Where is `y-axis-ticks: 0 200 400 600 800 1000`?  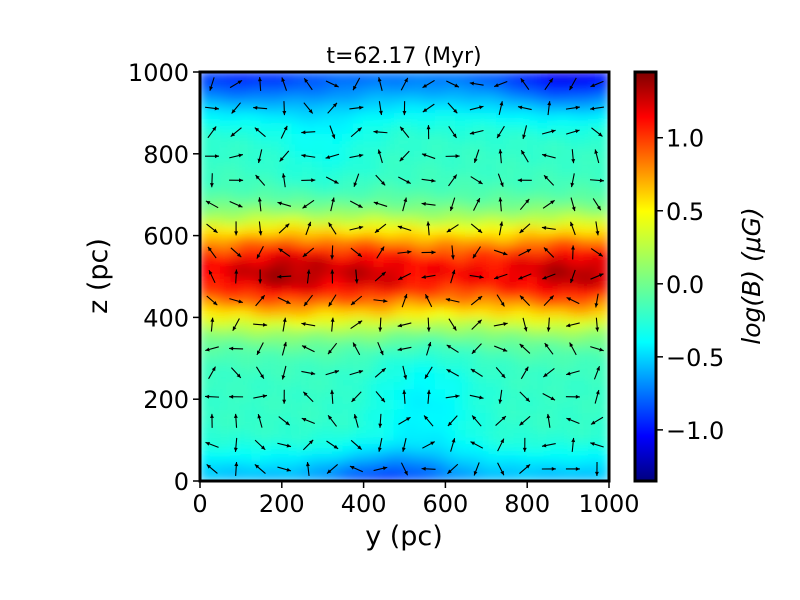 y-axis-ticks: 0 200 400 600 800 1000 is located at coordinates (164, 277).